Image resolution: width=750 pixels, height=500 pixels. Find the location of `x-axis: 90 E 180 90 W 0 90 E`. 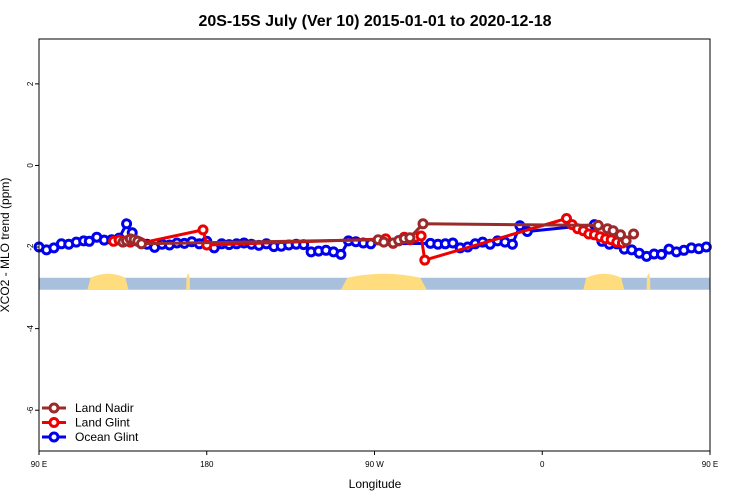

x-axis: 90 E 180 90 W 0 90 E is located at coordinates (374, 460).